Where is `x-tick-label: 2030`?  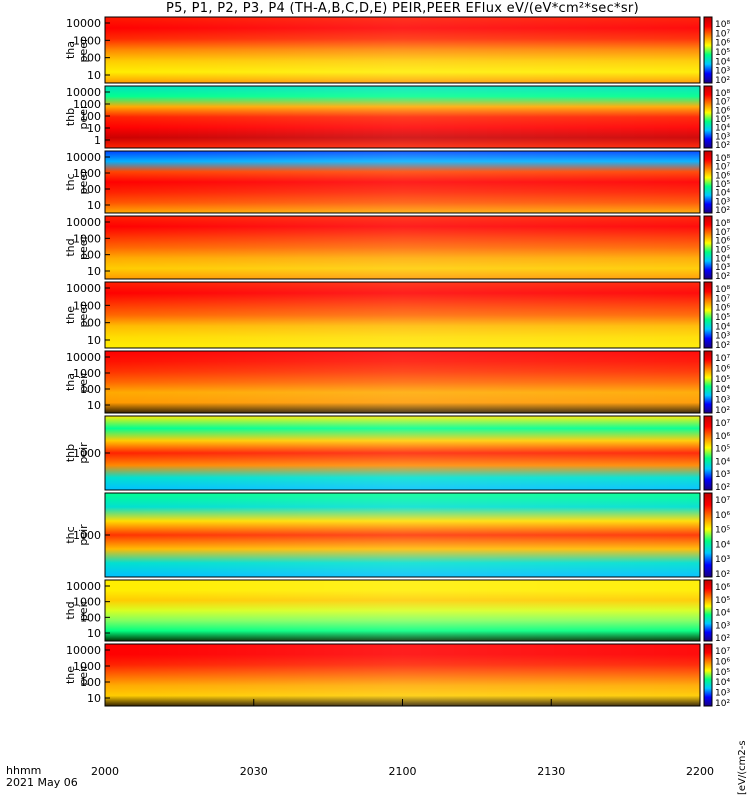 x-tick-label: 2030 is located at coordinates (253, 771).